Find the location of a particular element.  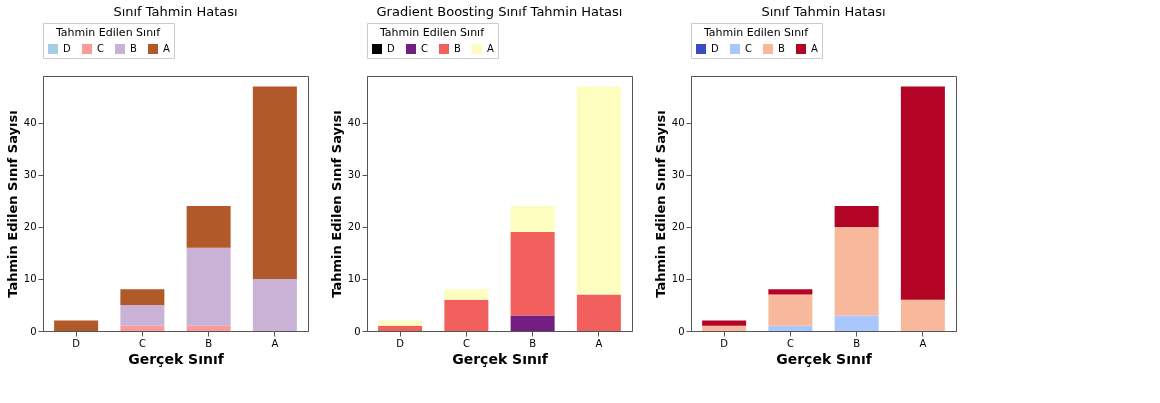

chart-title: Gradient Boosting Sınıf Tahmin Hatası is located at coordinates (499, 11).